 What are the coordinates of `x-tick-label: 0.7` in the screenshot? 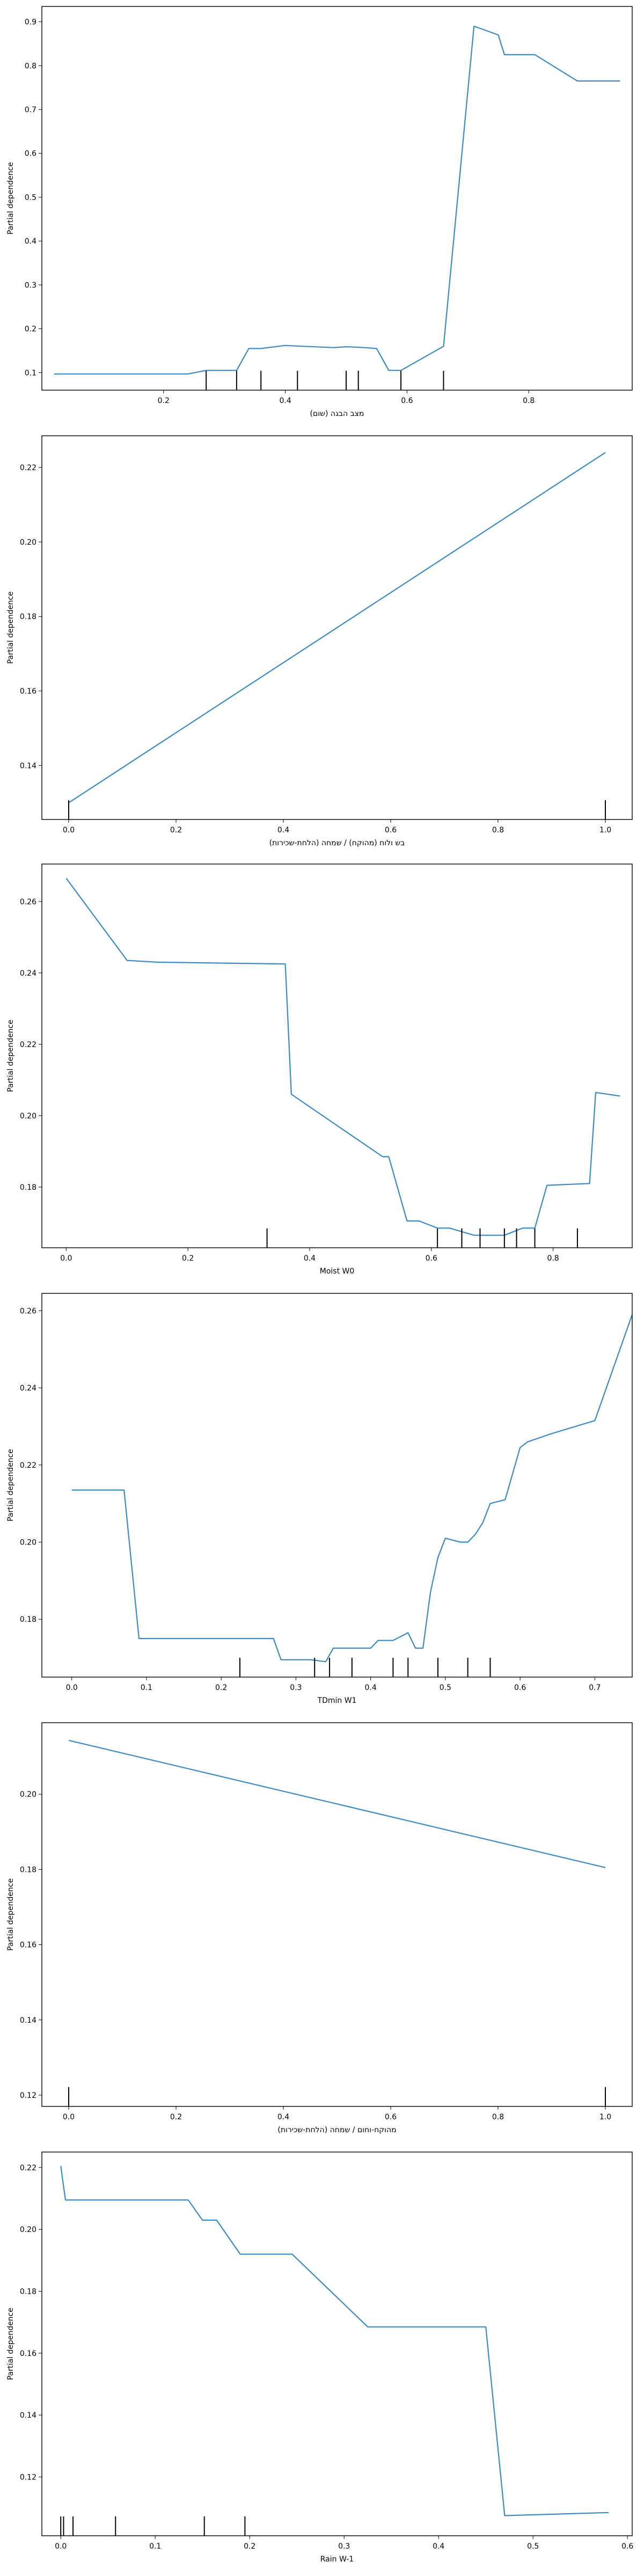 It's located at (595, 1688).